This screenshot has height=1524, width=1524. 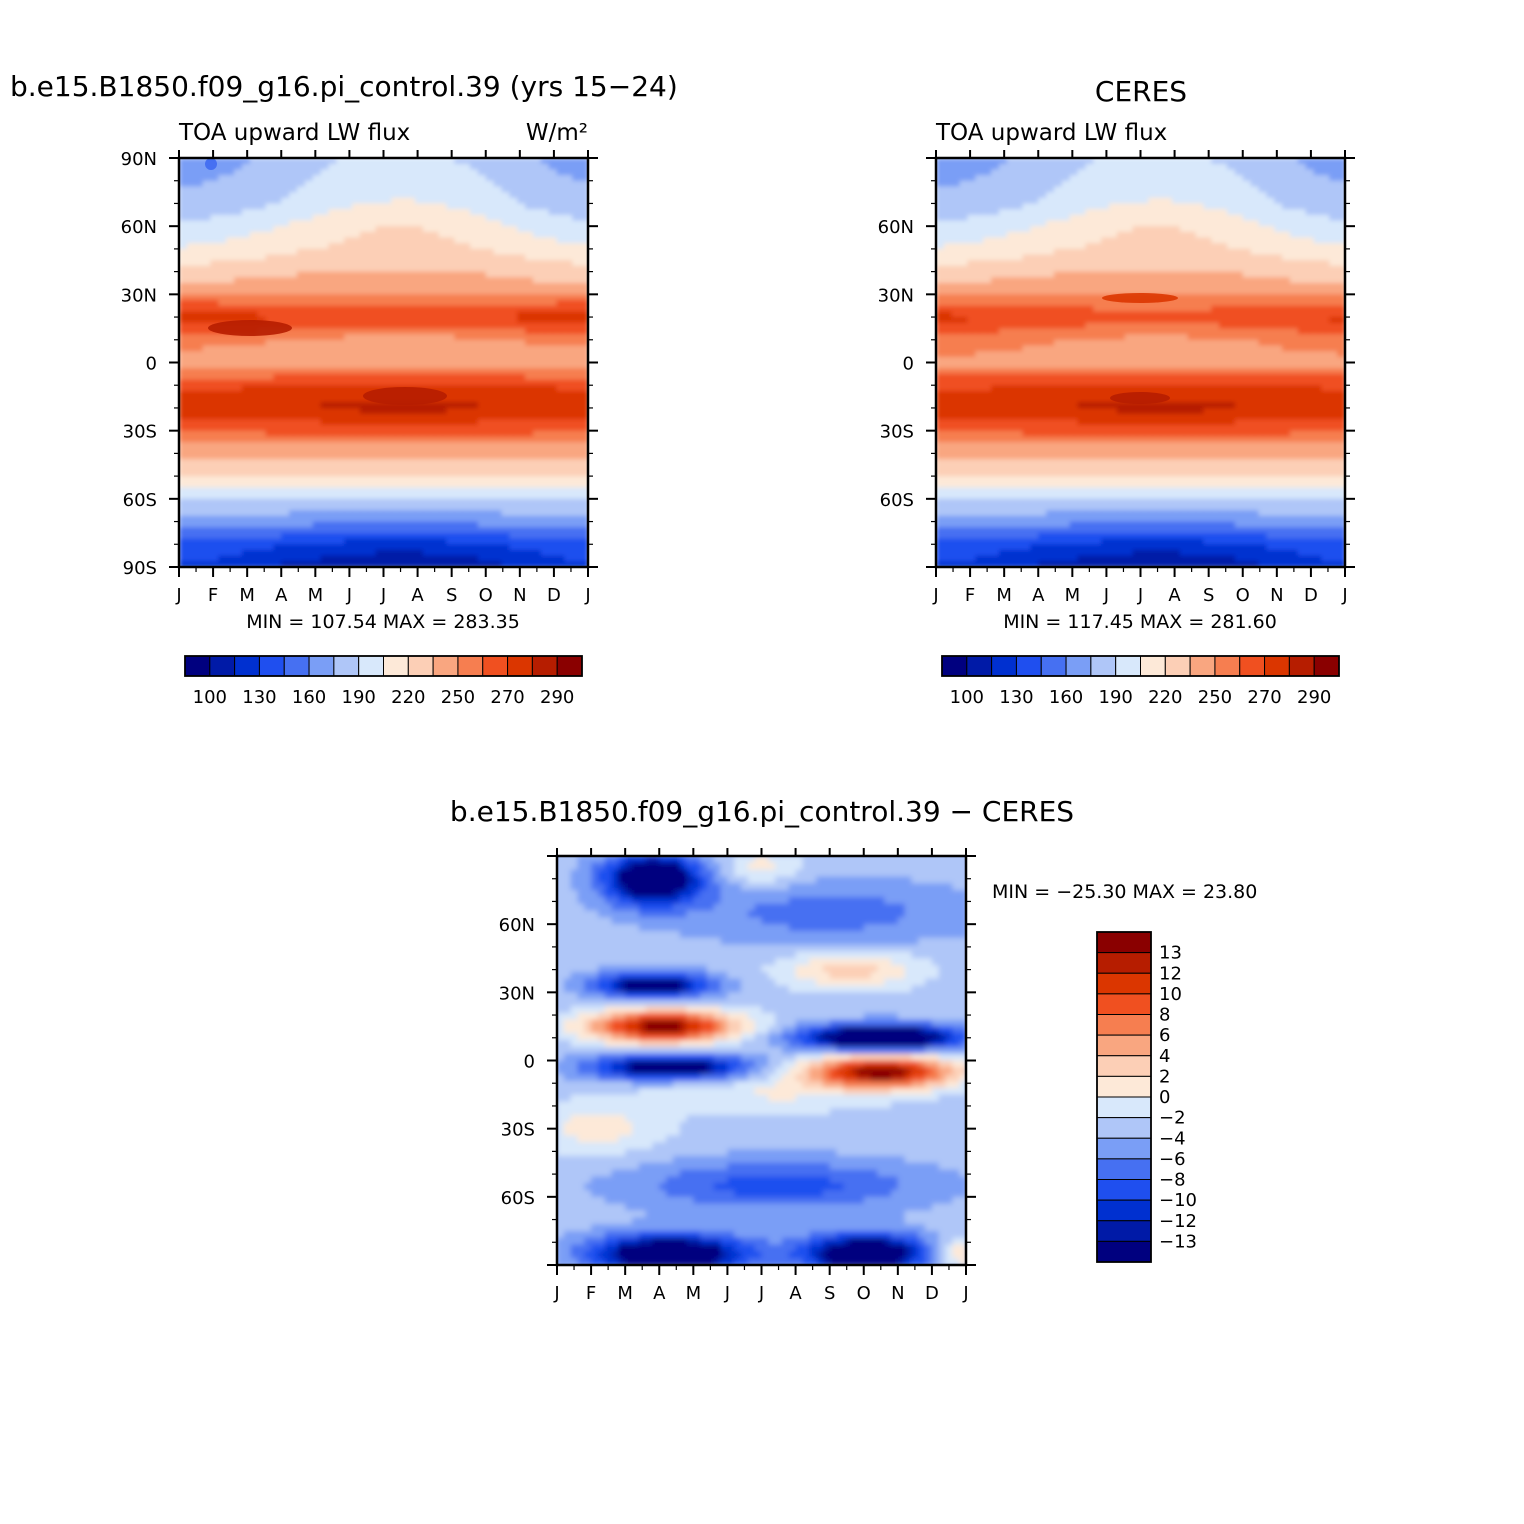 I want to click on panel-obs-subtitle: TOA upward LW flux, so click(x=1051, y=133).